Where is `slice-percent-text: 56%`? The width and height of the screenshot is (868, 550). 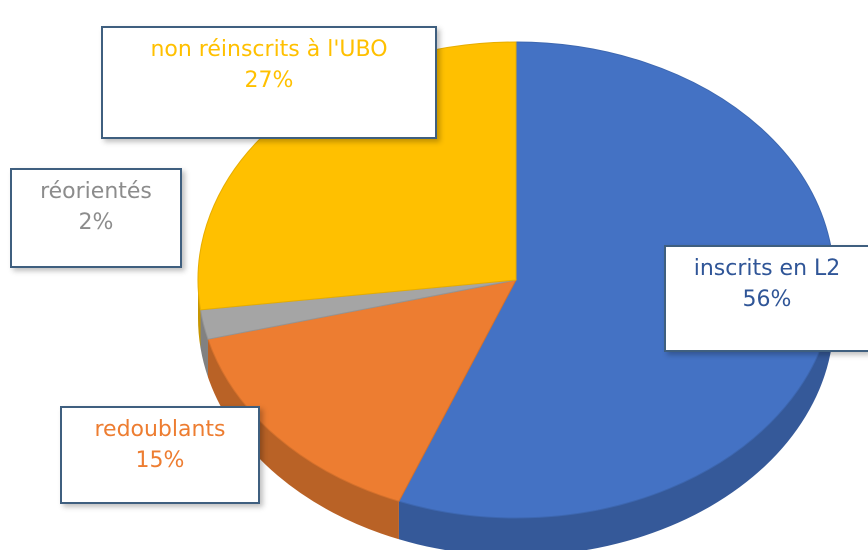
slice-percent-text: 56% is located at coordinates (767, 299).